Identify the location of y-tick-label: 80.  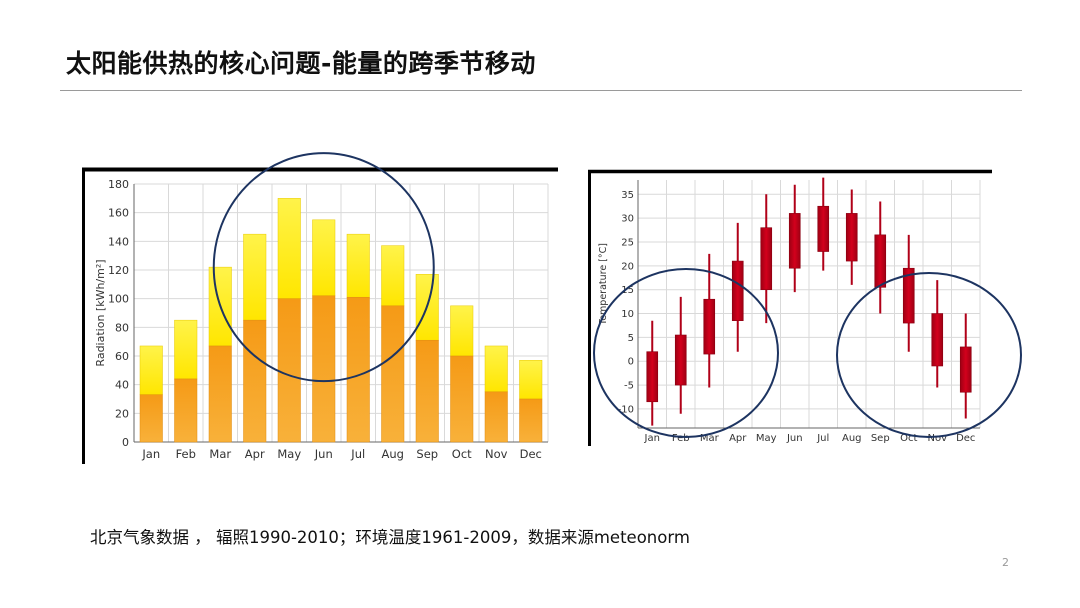
(122, 327).